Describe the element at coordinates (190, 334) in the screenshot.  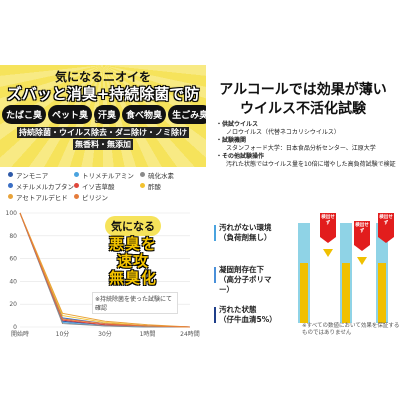
I see `x-tick-label: 24時間` at that location.